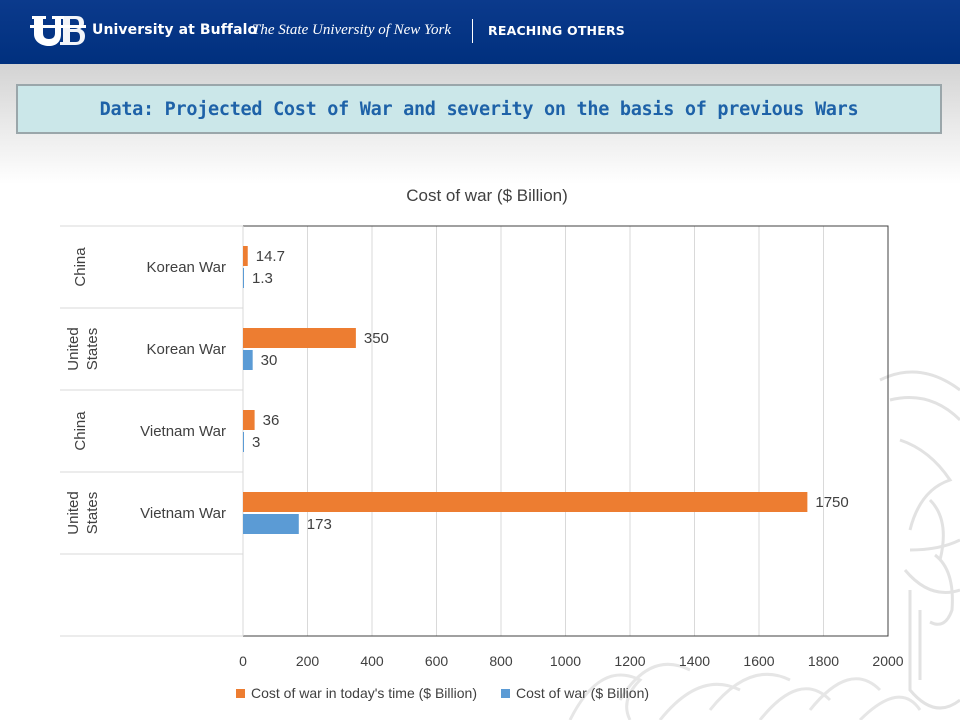 This screenshot has height=720, width=960. Describe the element at coordinates (556, 30) in the screenshot. I see `header-tagline: REACHING OTHERS` at that location.